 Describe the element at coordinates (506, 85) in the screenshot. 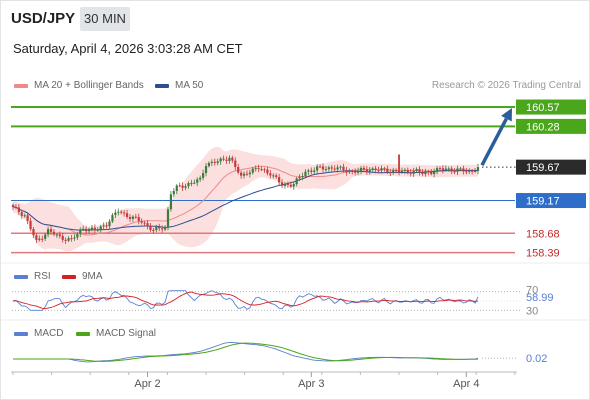

I see `credit-text: Research © 2026 Trading Central` at that location.